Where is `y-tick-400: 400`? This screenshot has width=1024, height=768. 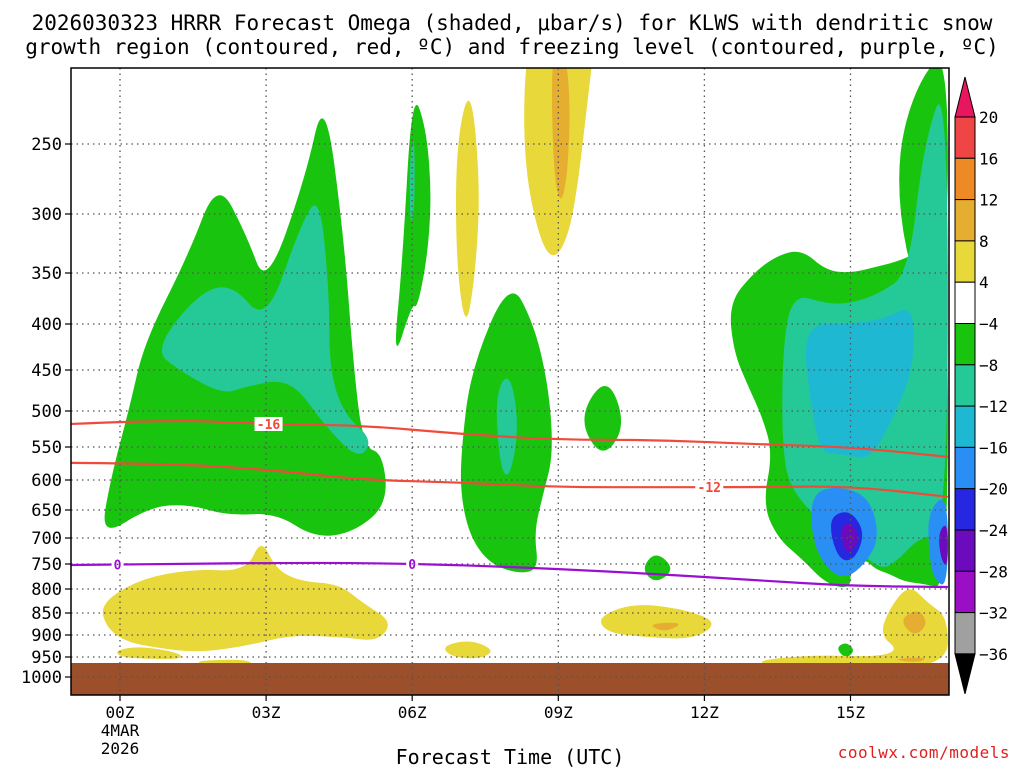
y-tick-400: 400 is located at coordinates (46, 325).